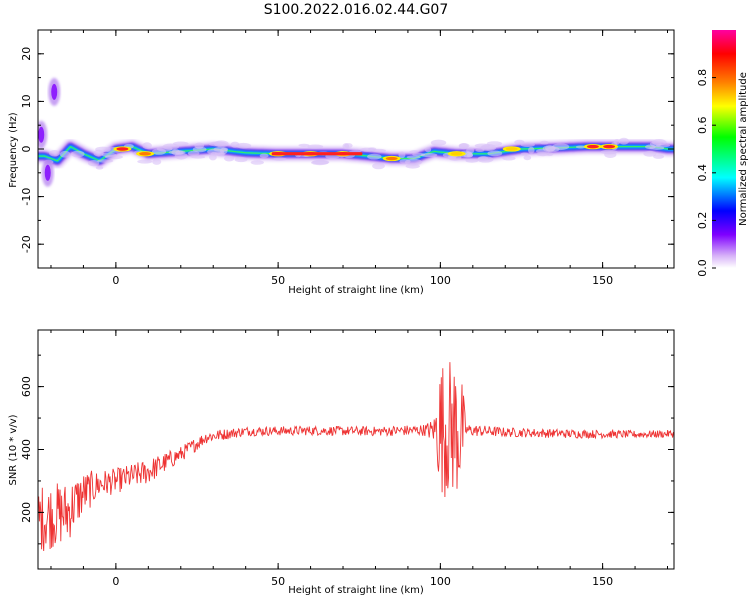 This screenshot has width=750, height=600. I want to click on colorbar-tick-label: 0.0, so click(702, 268).